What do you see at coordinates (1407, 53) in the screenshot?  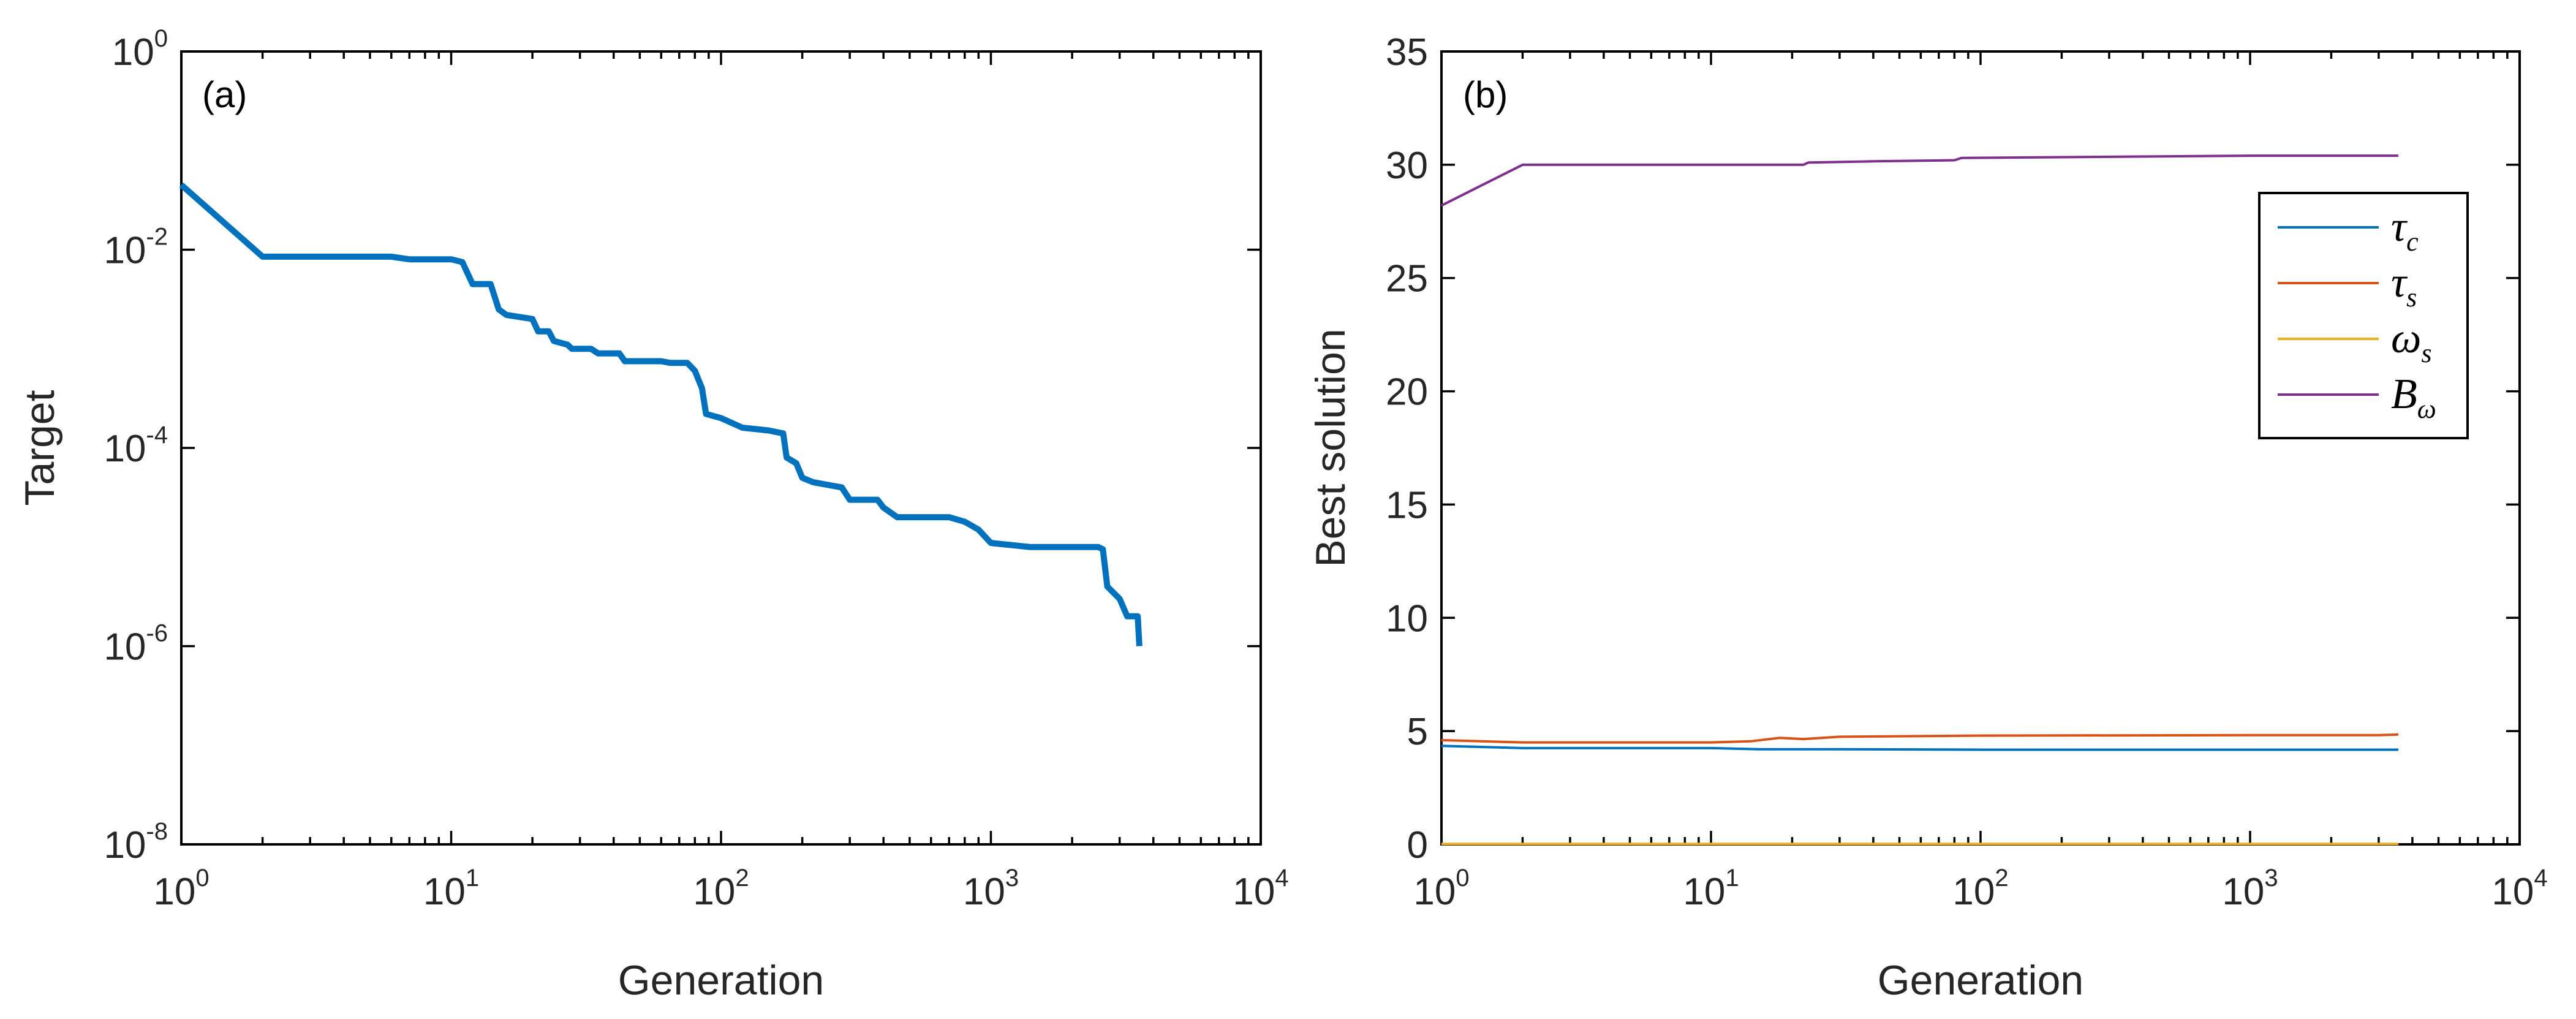 I see `y-tick-label: 35` at bounding box center [1407, 53].